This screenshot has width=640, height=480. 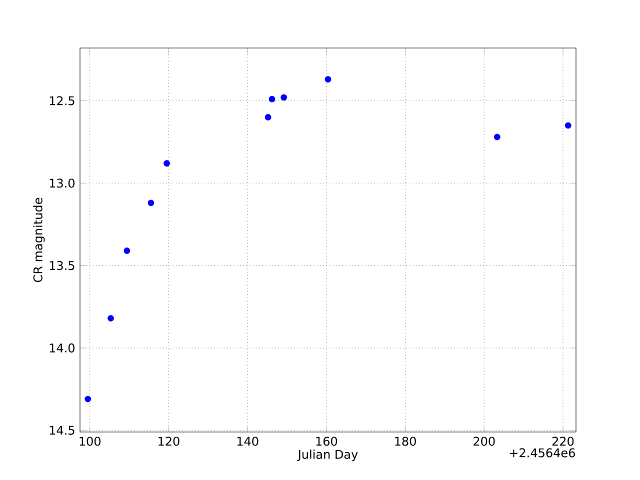 What do you see at coordinates (563, 441) in the screenshot?
I see `x-tick-label: 220` at bounding box center [563, 441].